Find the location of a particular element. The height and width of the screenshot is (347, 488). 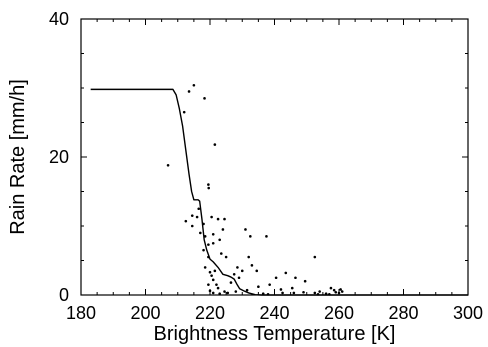

x-tick-label-0: 180 is located at coordinates (81, 313).